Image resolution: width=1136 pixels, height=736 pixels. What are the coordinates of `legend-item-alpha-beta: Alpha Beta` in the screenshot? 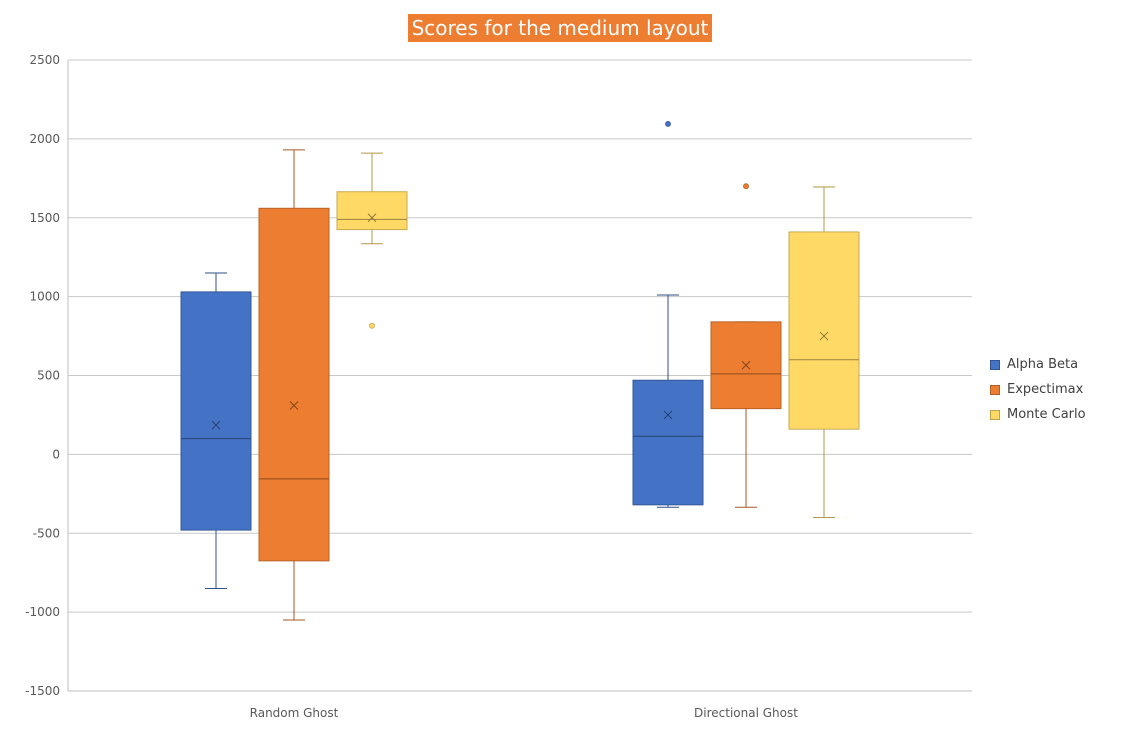 It's located at (1038, 364).